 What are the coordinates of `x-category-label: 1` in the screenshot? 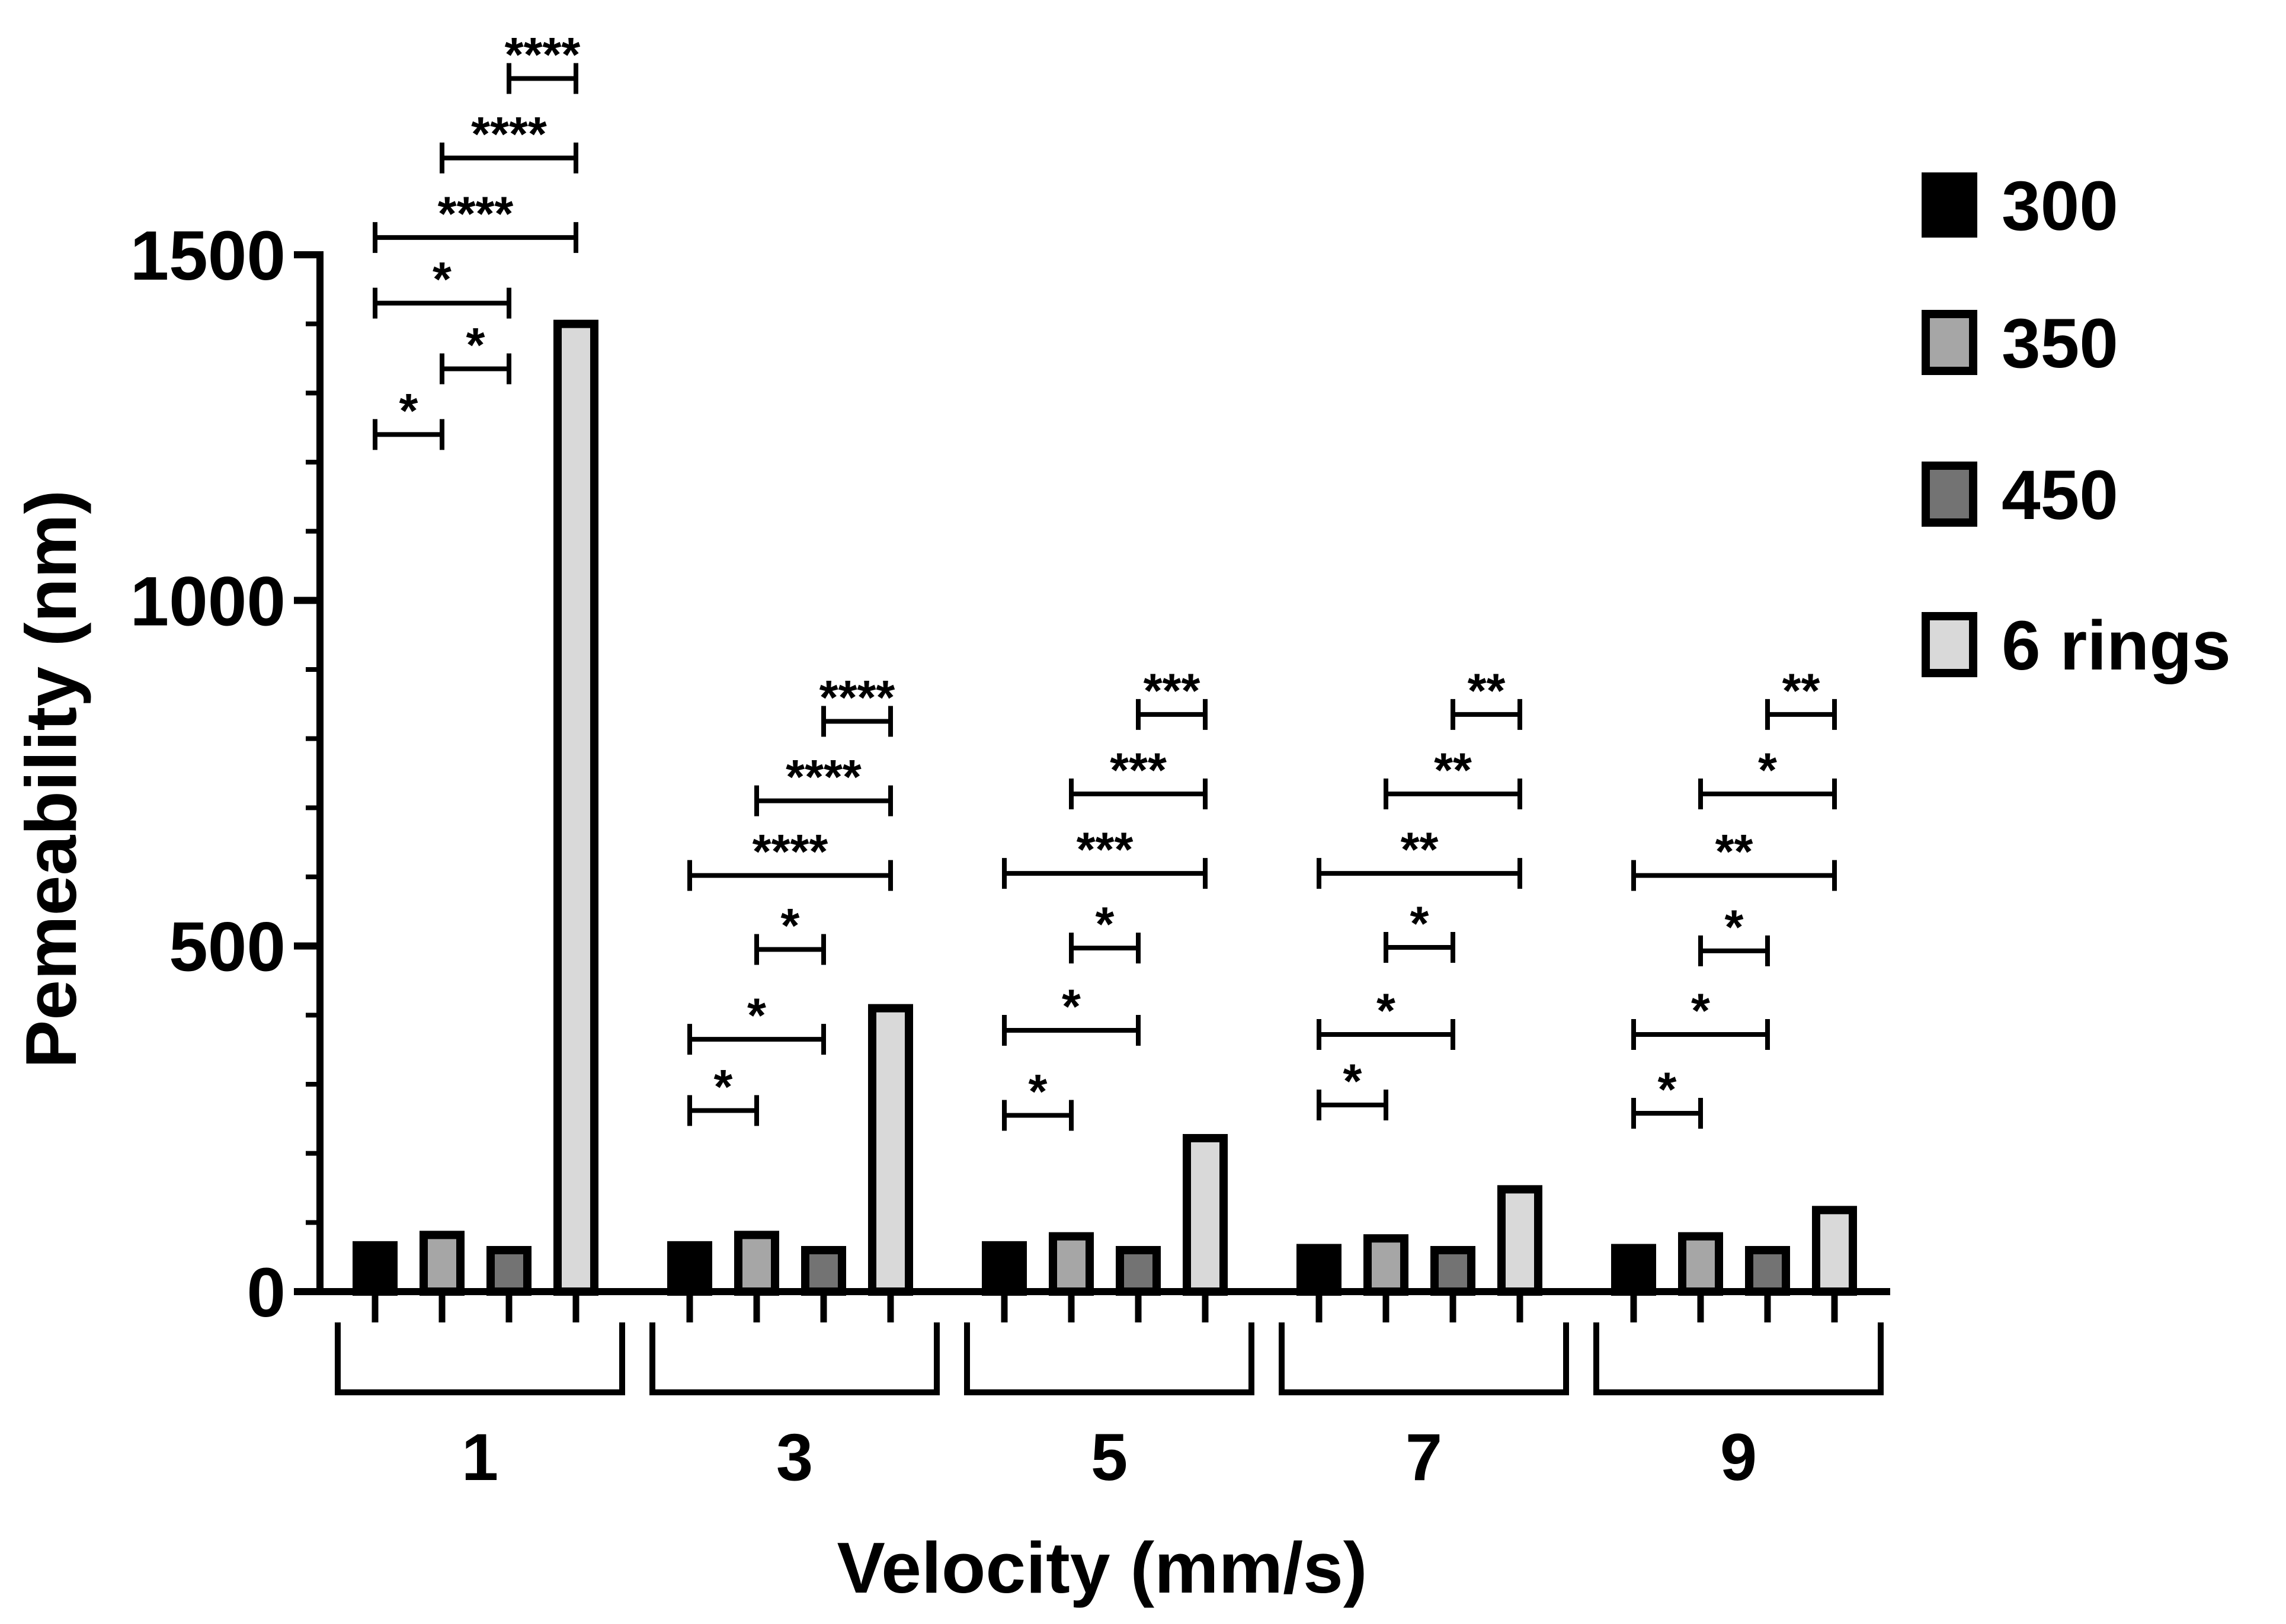 It's located at (480, 1457).